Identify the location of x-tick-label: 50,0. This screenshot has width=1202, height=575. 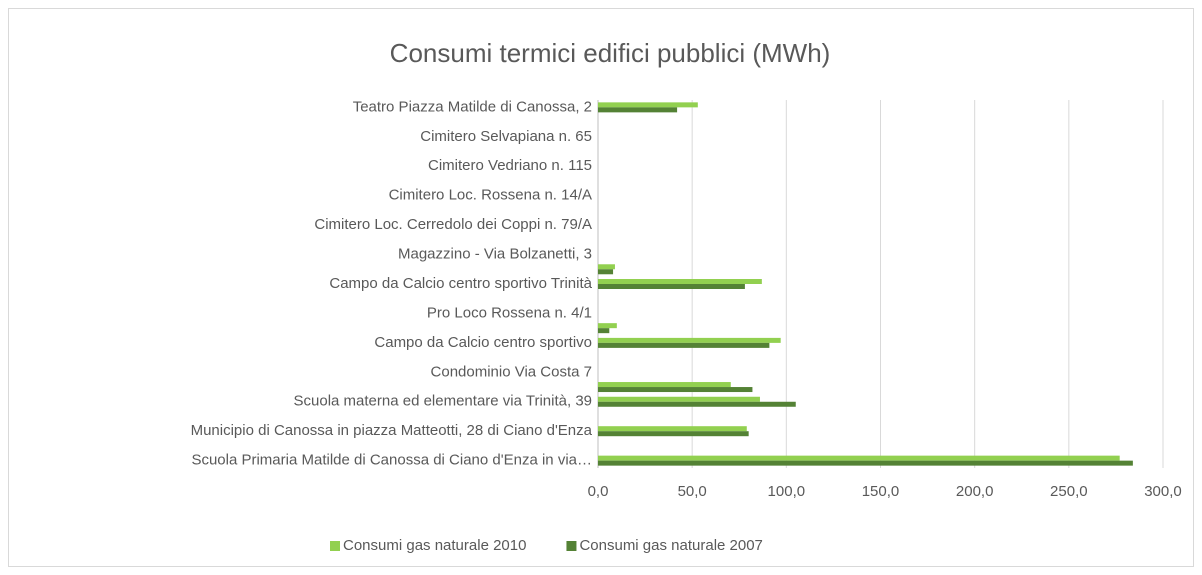
(692, 491).